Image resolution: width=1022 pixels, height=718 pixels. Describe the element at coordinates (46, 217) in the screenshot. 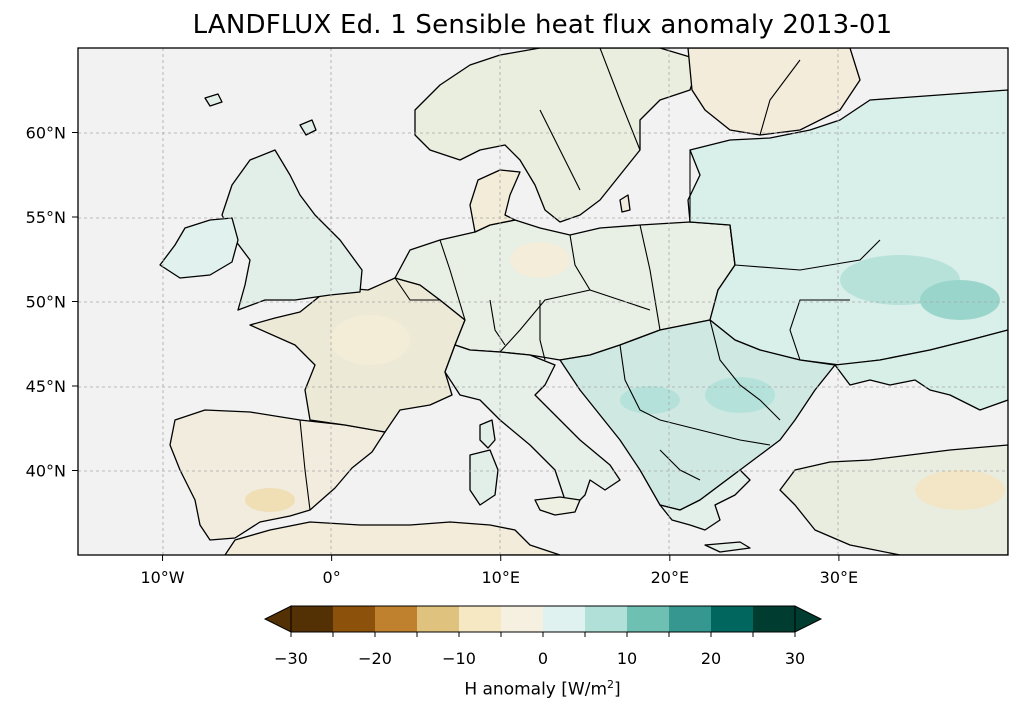

I see `y-tick-label: 55°N` at that location.